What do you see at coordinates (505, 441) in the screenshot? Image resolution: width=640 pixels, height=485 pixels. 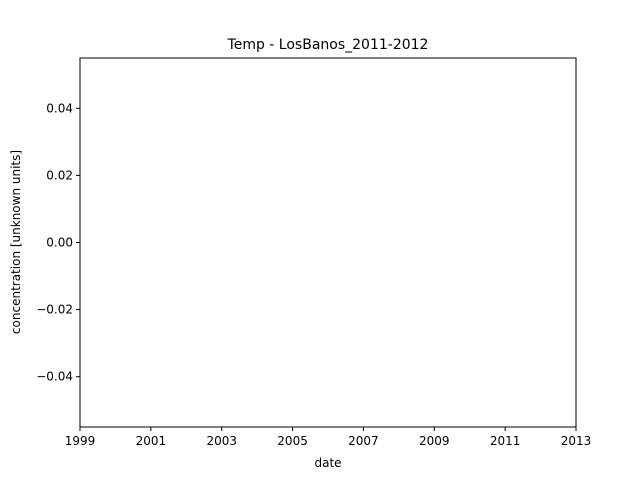 I see `x-tick-label: 2011` at bounding box center [505, 441].